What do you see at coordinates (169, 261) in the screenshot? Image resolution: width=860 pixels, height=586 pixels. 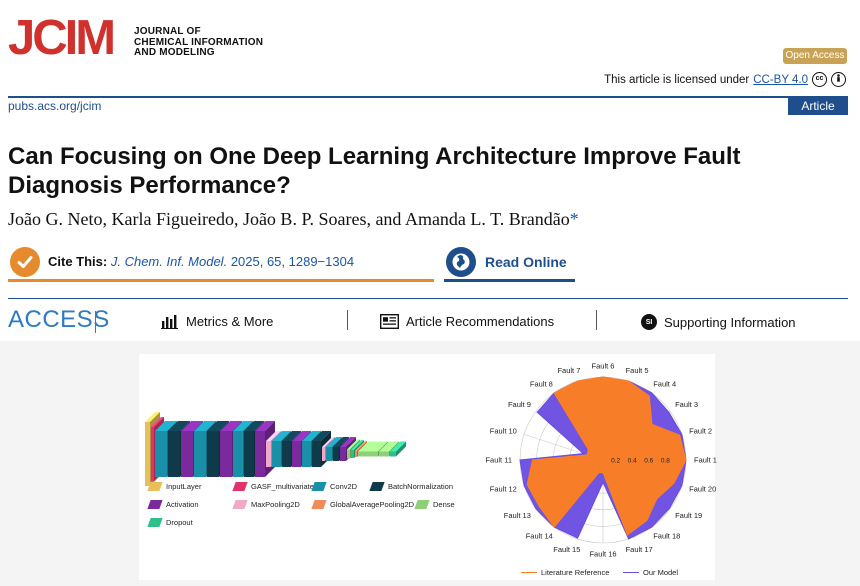 I see `cite-journal: J. Chem. Inf. Model.` at bounding box center [169, 261].